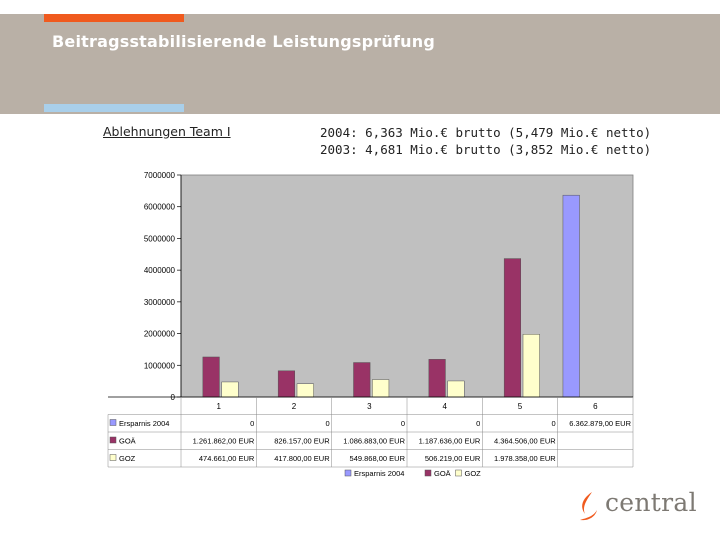 Image resolution: width=720 pixels, height=540 pixels. I want to click on table-cell: 1.261.862,00 EUR, so click(224, 441).